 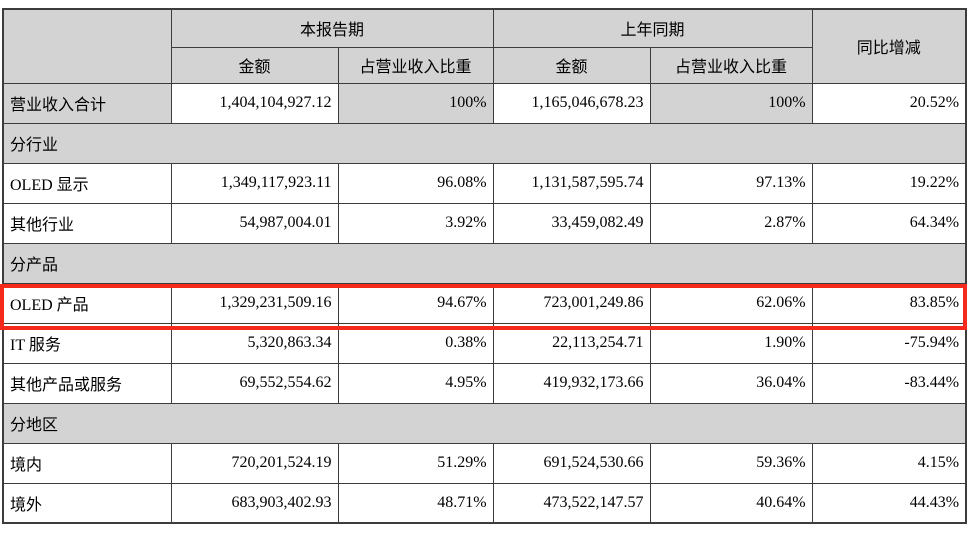 What do you see at coordinates (731, 343) in the screenshot?
I see `pct-prior-cell: 1.90%` at bounding box center [731, 343].